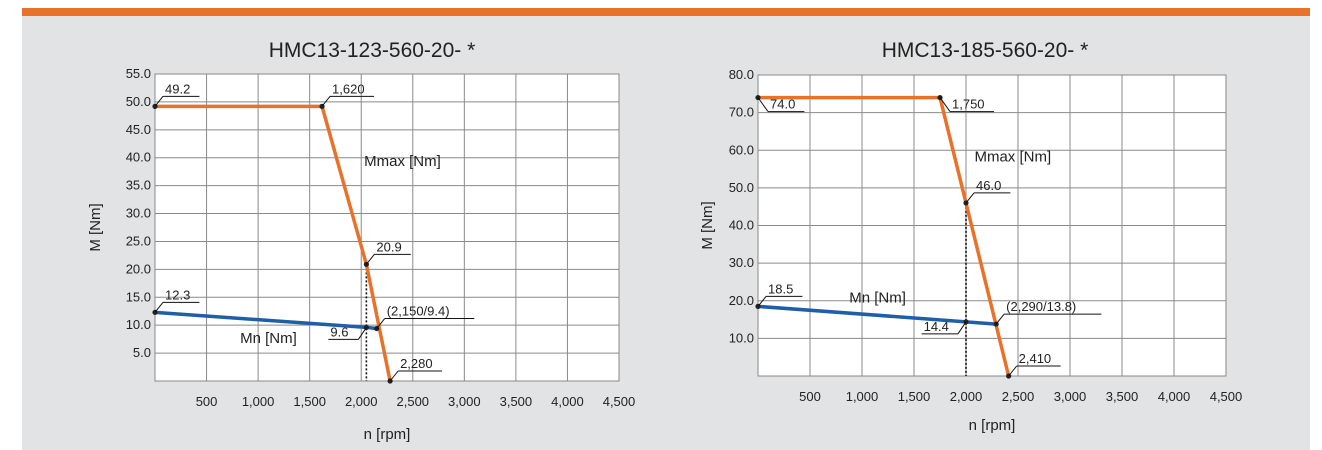 The image size is (1322, 450). Describe the element at coordinates (968, 104) in the screenshot. I see `callout-label: 1,750` at that location.